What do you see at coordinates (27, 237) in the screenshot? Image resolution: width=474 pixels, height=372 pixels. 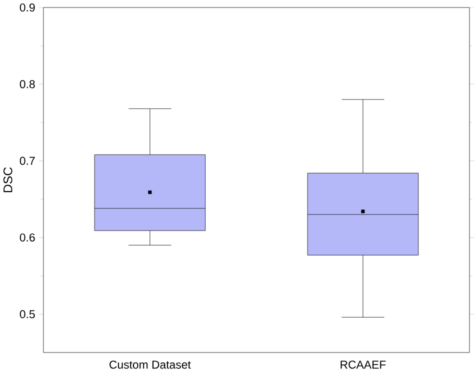 I see `y-tick-label: 0.6` at bounding box center [27, 237].